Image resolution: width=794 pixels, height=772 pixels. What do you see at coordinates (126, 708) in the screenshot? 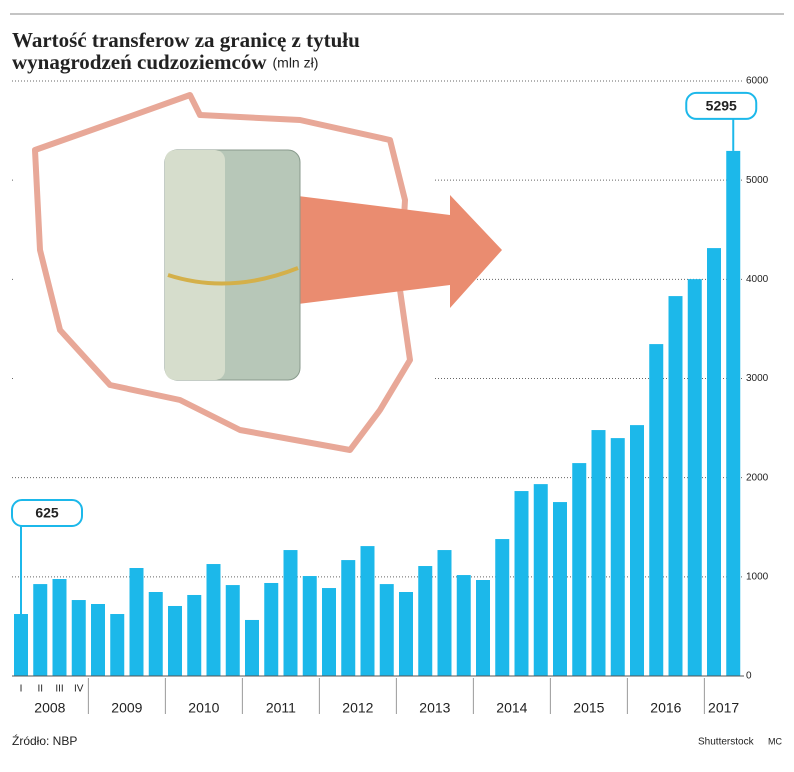
I see `year-label: 2009` at bounding box center [126, 708].